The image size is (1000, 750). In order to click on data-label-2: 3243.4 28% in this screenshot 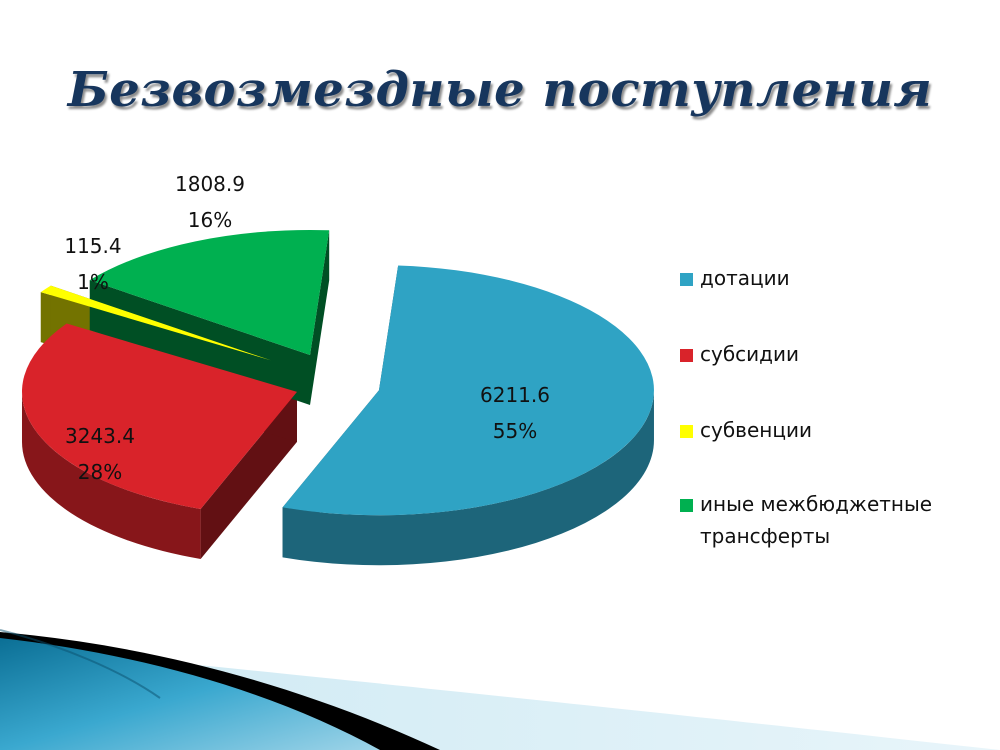, I will do `click(100, 454)`.